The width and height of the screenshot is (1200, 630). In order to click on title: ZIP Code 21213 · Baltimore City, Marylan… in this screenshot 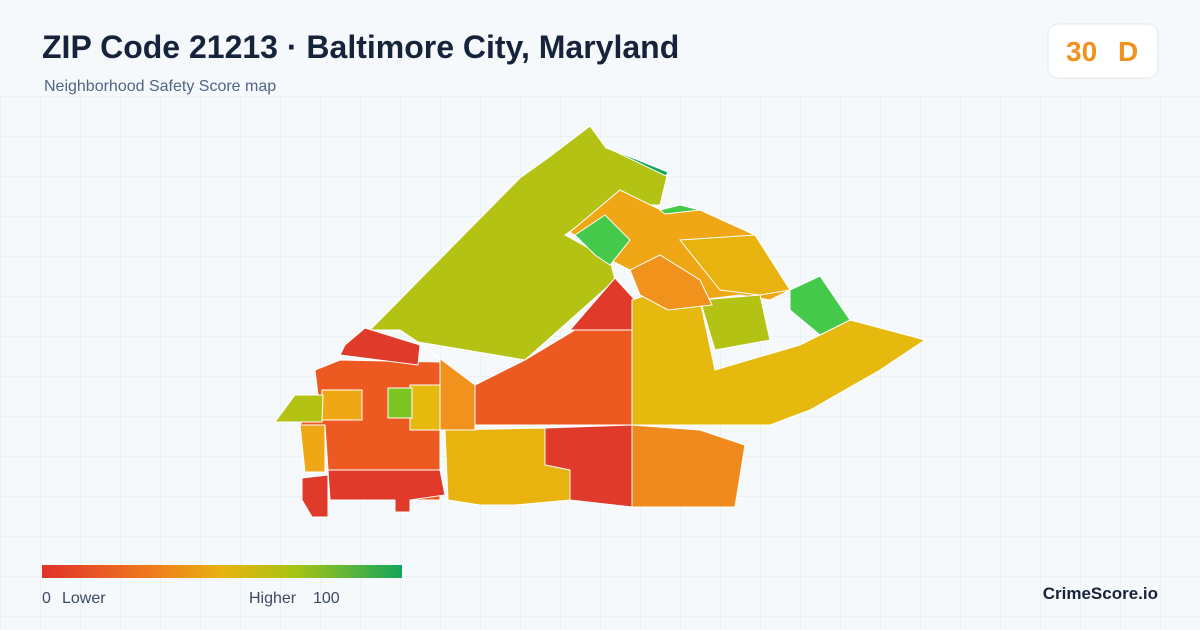, I will do `click(360, 47)`.